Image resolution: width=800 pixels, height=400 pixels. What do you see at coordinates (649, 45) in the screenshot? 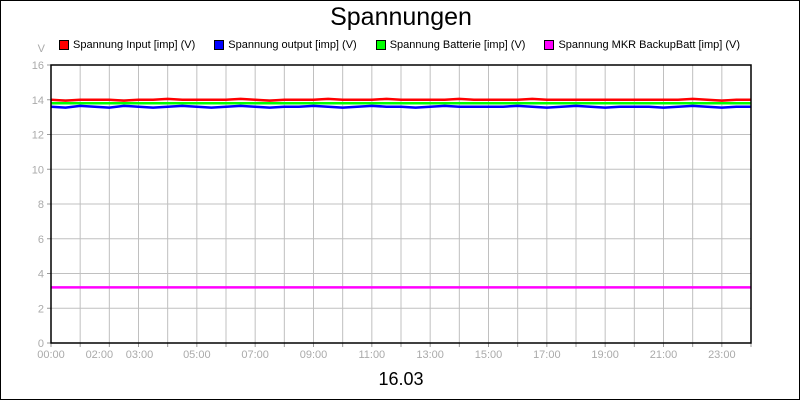
I see `legend-label: Spannung MKR BackupBatt [imp] (V)` at bounding box center [649, 45].